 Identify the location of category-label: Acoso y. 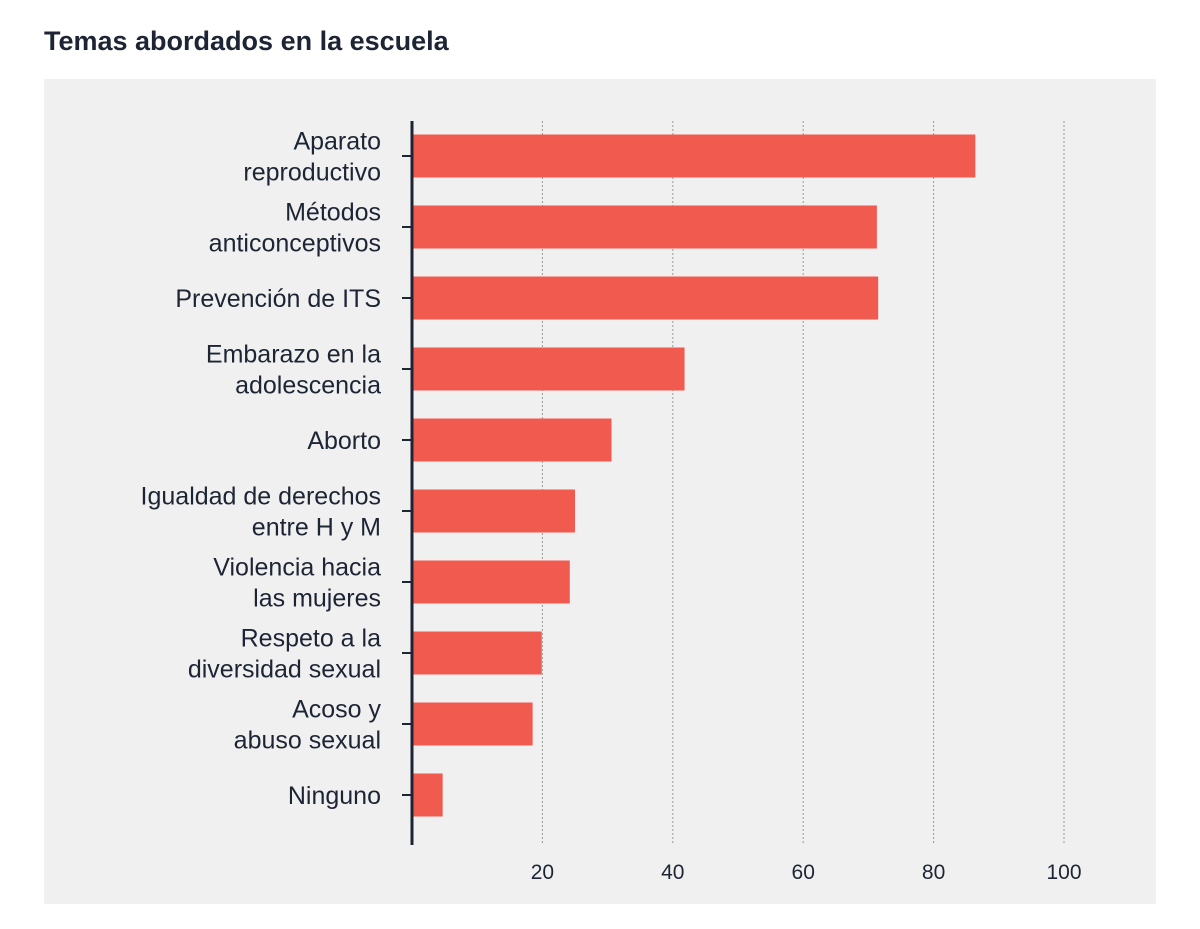
(336, 710).